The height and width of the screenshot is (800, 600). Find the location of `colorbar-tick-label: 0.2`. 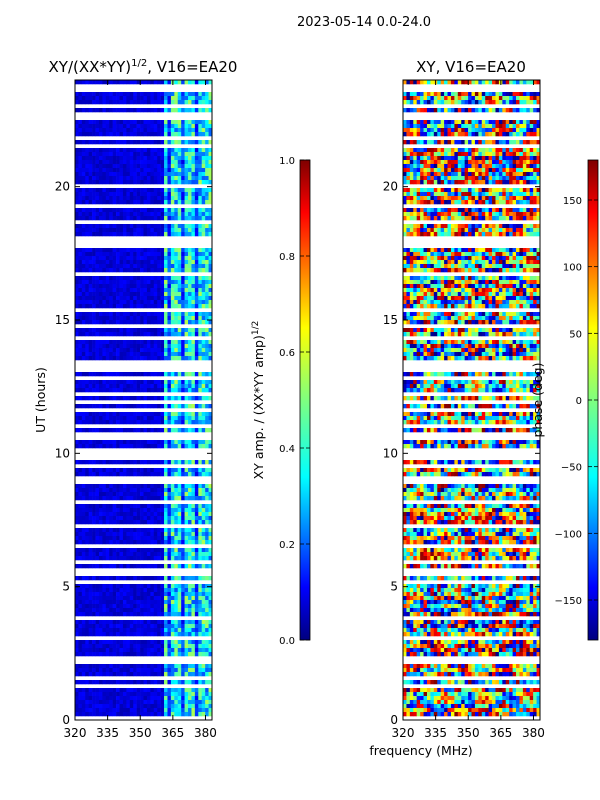

colorbar-tick-label: 0.2 is located at coordinates (287, 545).